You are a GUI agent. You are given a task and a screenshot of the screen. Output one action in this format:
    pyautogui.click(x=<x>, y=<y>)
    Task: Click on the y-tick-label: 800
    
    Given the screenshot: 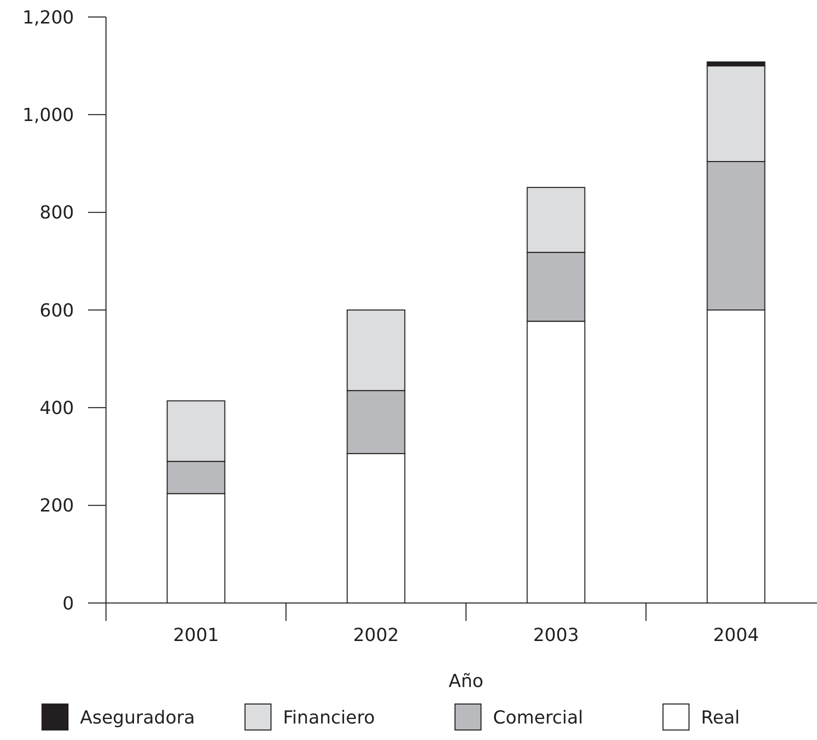 What is the action you would take?
    pyautogui.click(x=57, y=213)
    